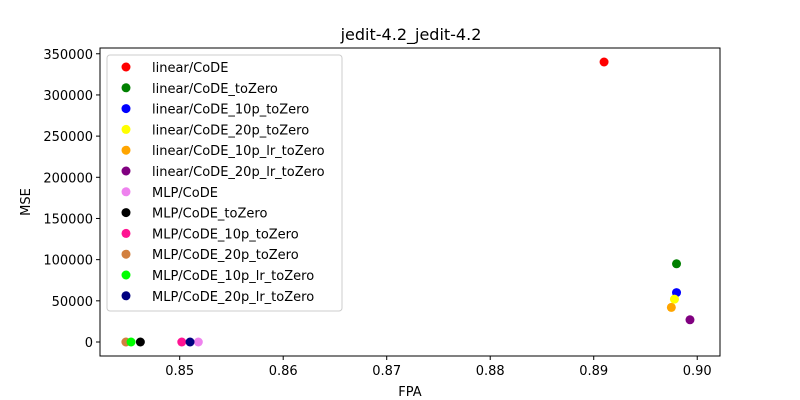 This screenshot has width=800, height=400. I want to click on legend-entry: MLP/CoDE_20p_lr_toZero, so click(233, 297).